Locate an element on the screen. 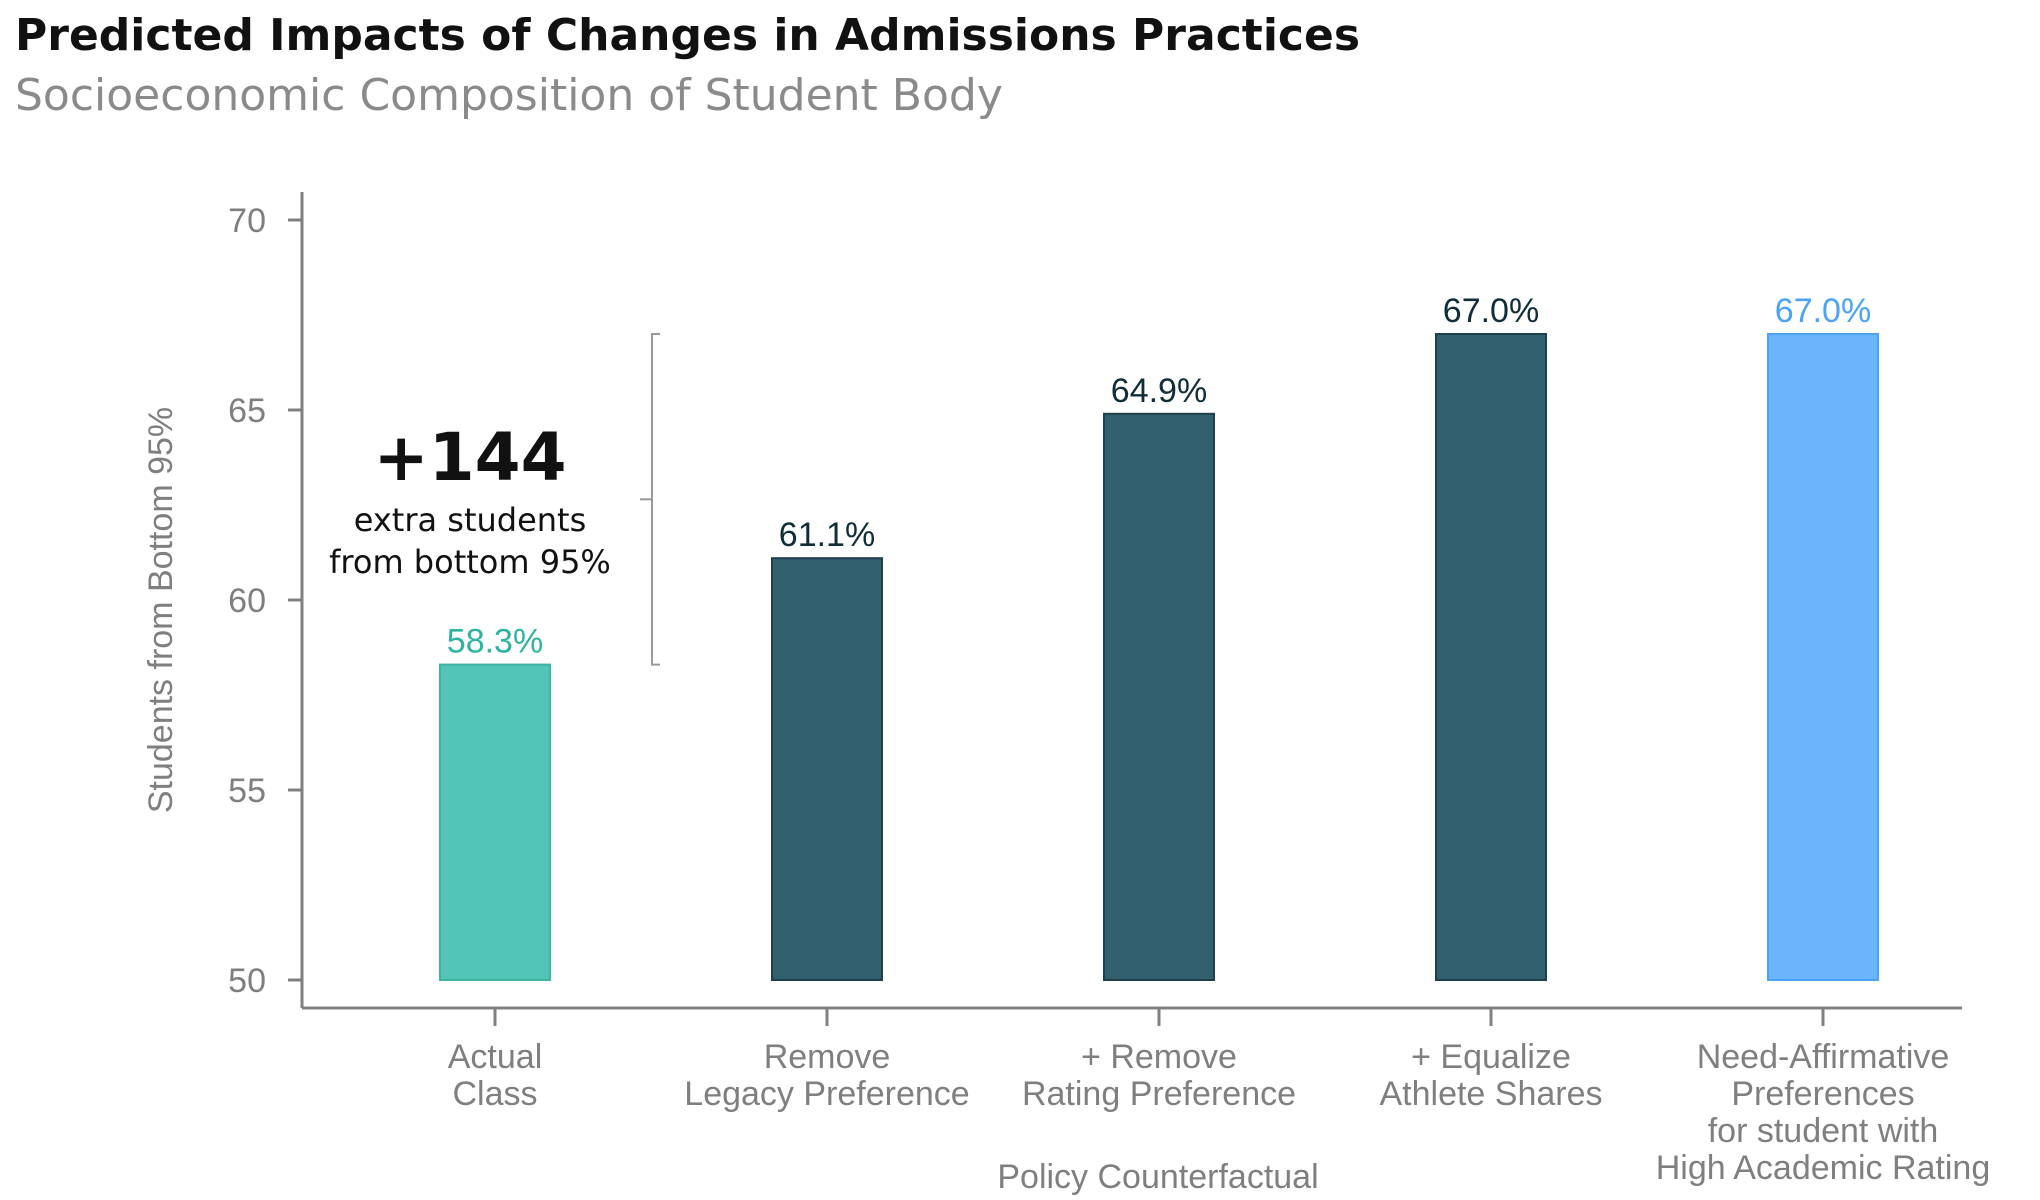  annotation-value: +144 is located at coordinates (469, 457).